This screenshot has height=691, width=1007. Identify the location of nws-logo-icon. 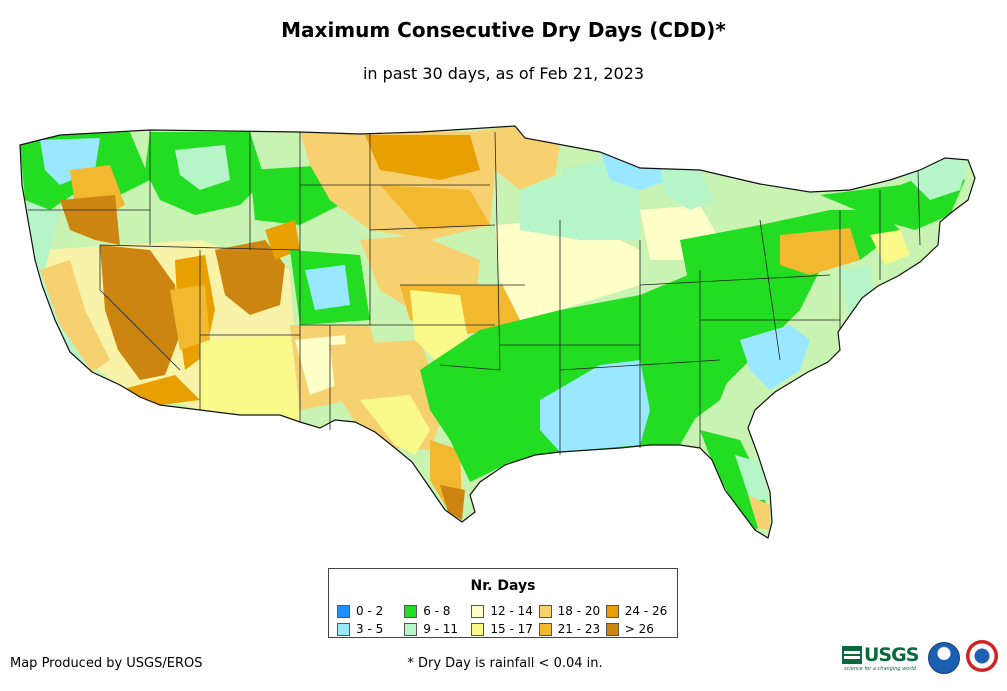
(982, 656).